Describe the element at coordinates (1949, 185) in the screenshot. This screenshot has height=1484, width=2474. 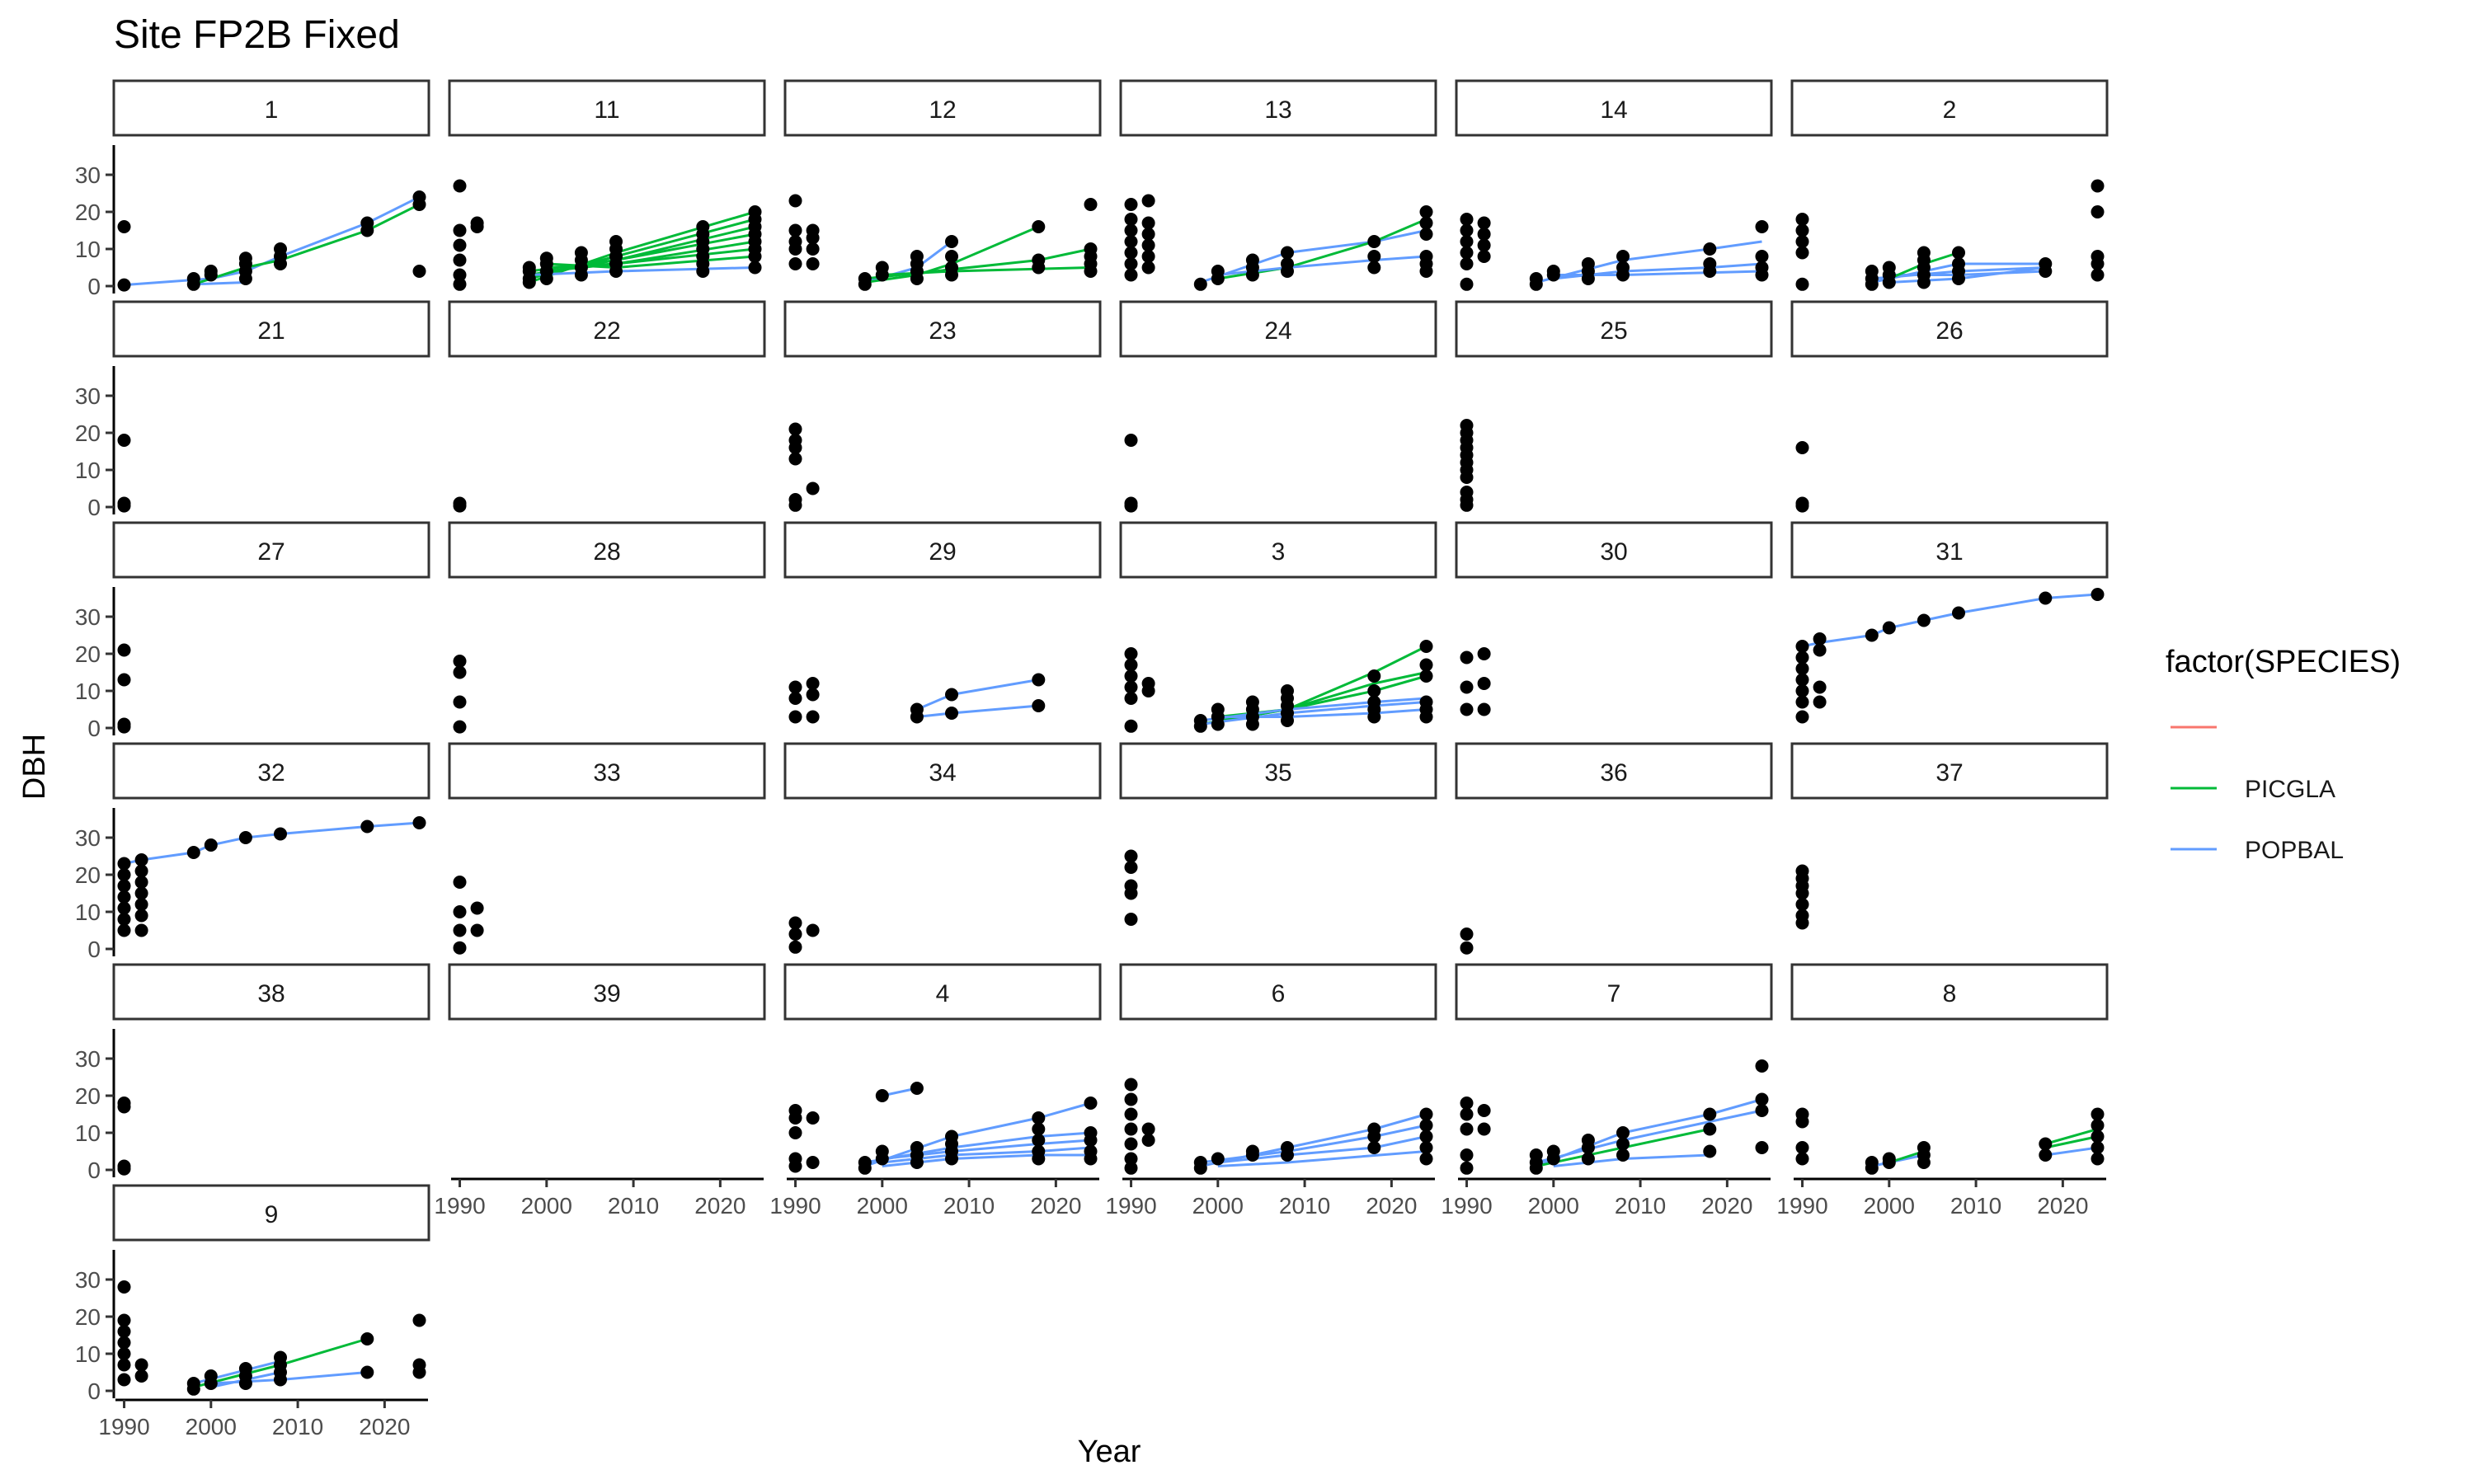
I see `facet-panel: 2` at that location.